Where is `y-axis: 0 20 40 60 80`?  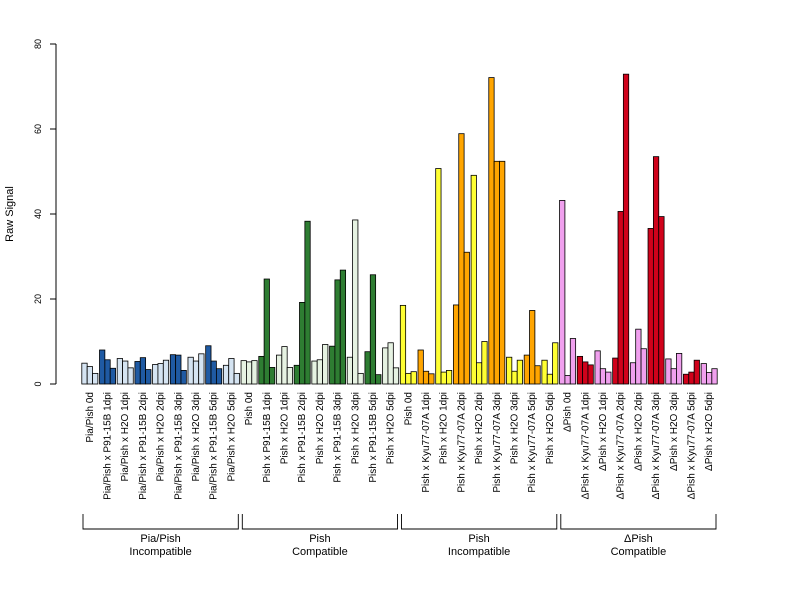 y-axis: 0 20 40 60 80 is located at coordinates (45, 213).